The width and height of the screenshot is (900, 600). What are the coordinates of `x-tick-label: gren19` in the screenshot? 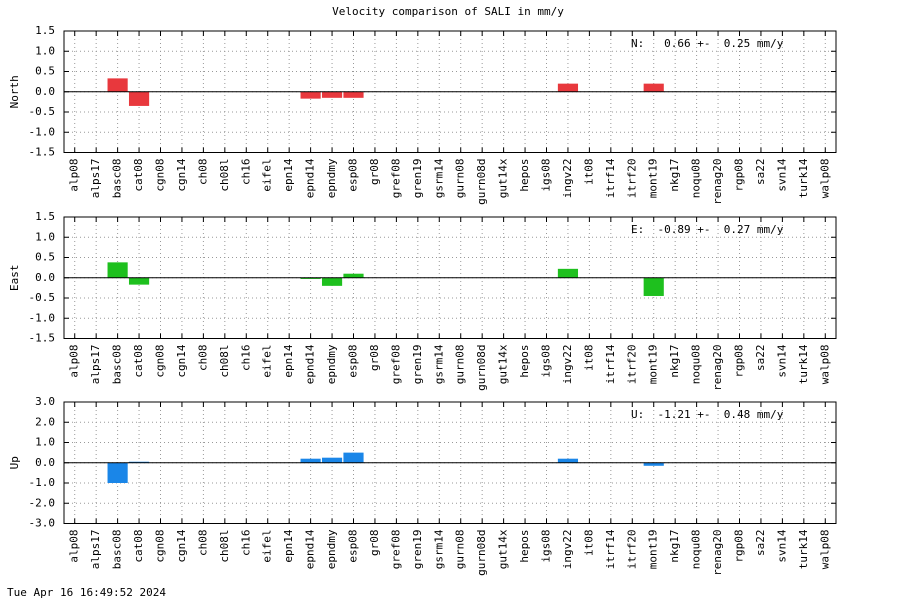 It's located at (417, 365).